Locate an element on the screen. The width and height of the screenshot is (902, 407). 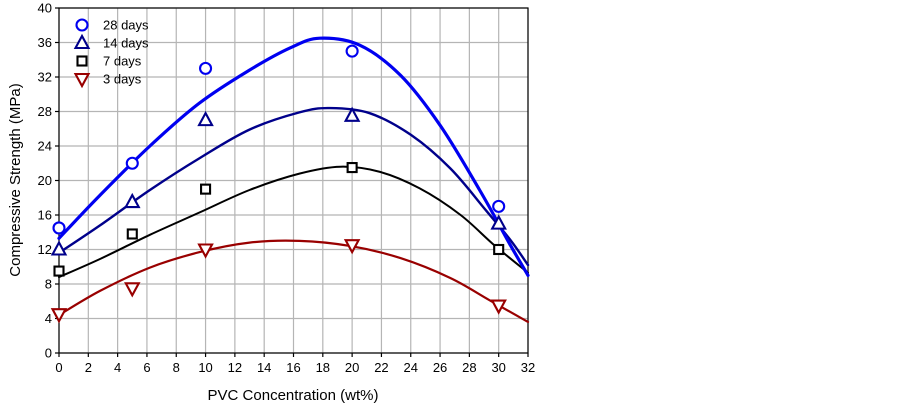
x-tick-label: 20 is located at coordinates (352, 367).